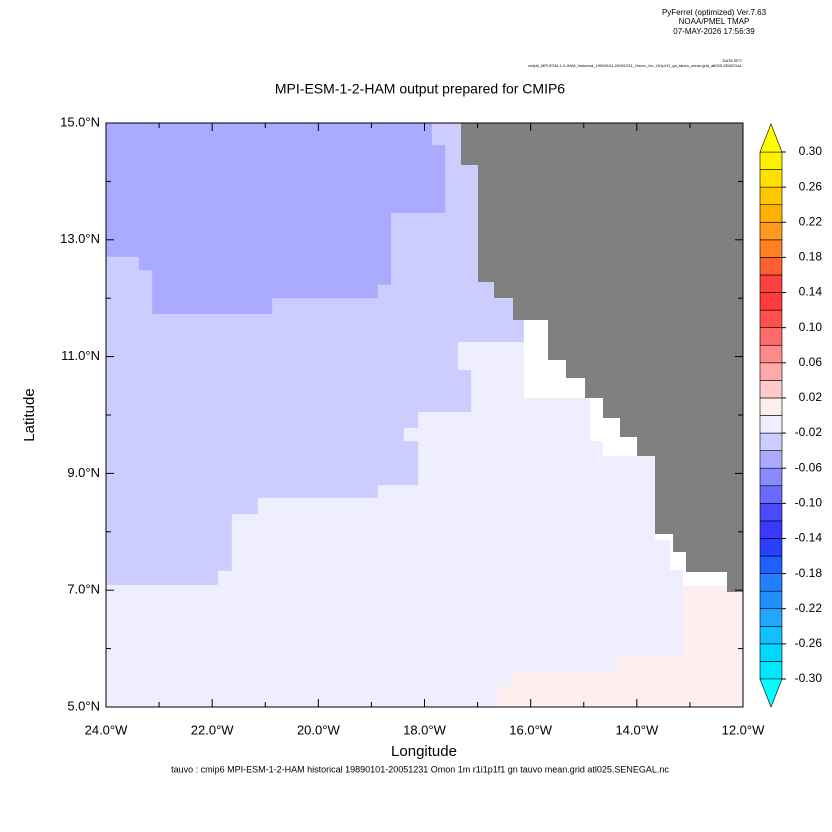 The image size is (832, 832). Describe the element at coordinates (213, 729) in the screenshot. I see `x-tick-label: 22.0°W` at that location.